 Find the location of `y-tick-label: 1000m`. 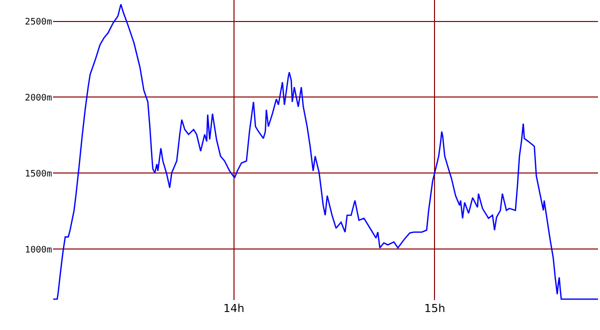

y-tick-label: 1000m is located at coordinates (38, 250).